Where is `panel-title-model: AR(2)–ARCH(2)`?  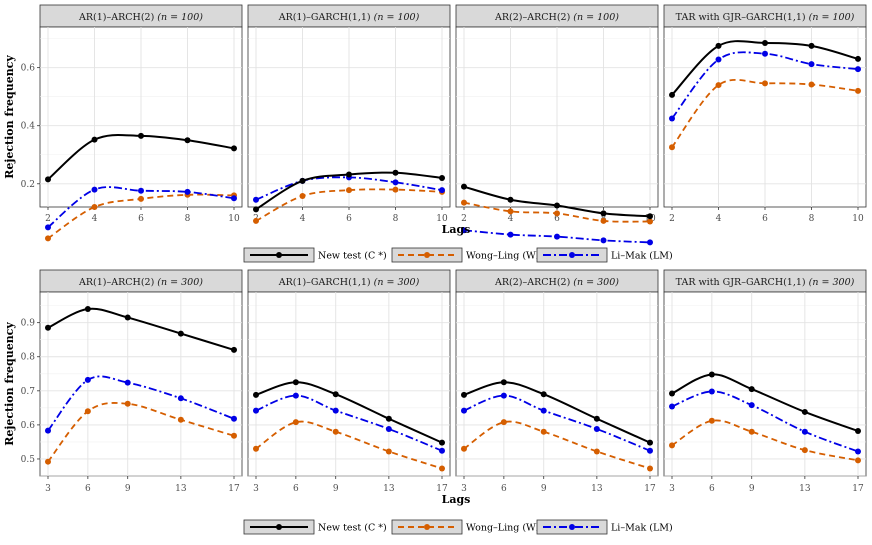
panel-title-model: AR(2)–ARCH(2) is located at coordinates (533, 282).